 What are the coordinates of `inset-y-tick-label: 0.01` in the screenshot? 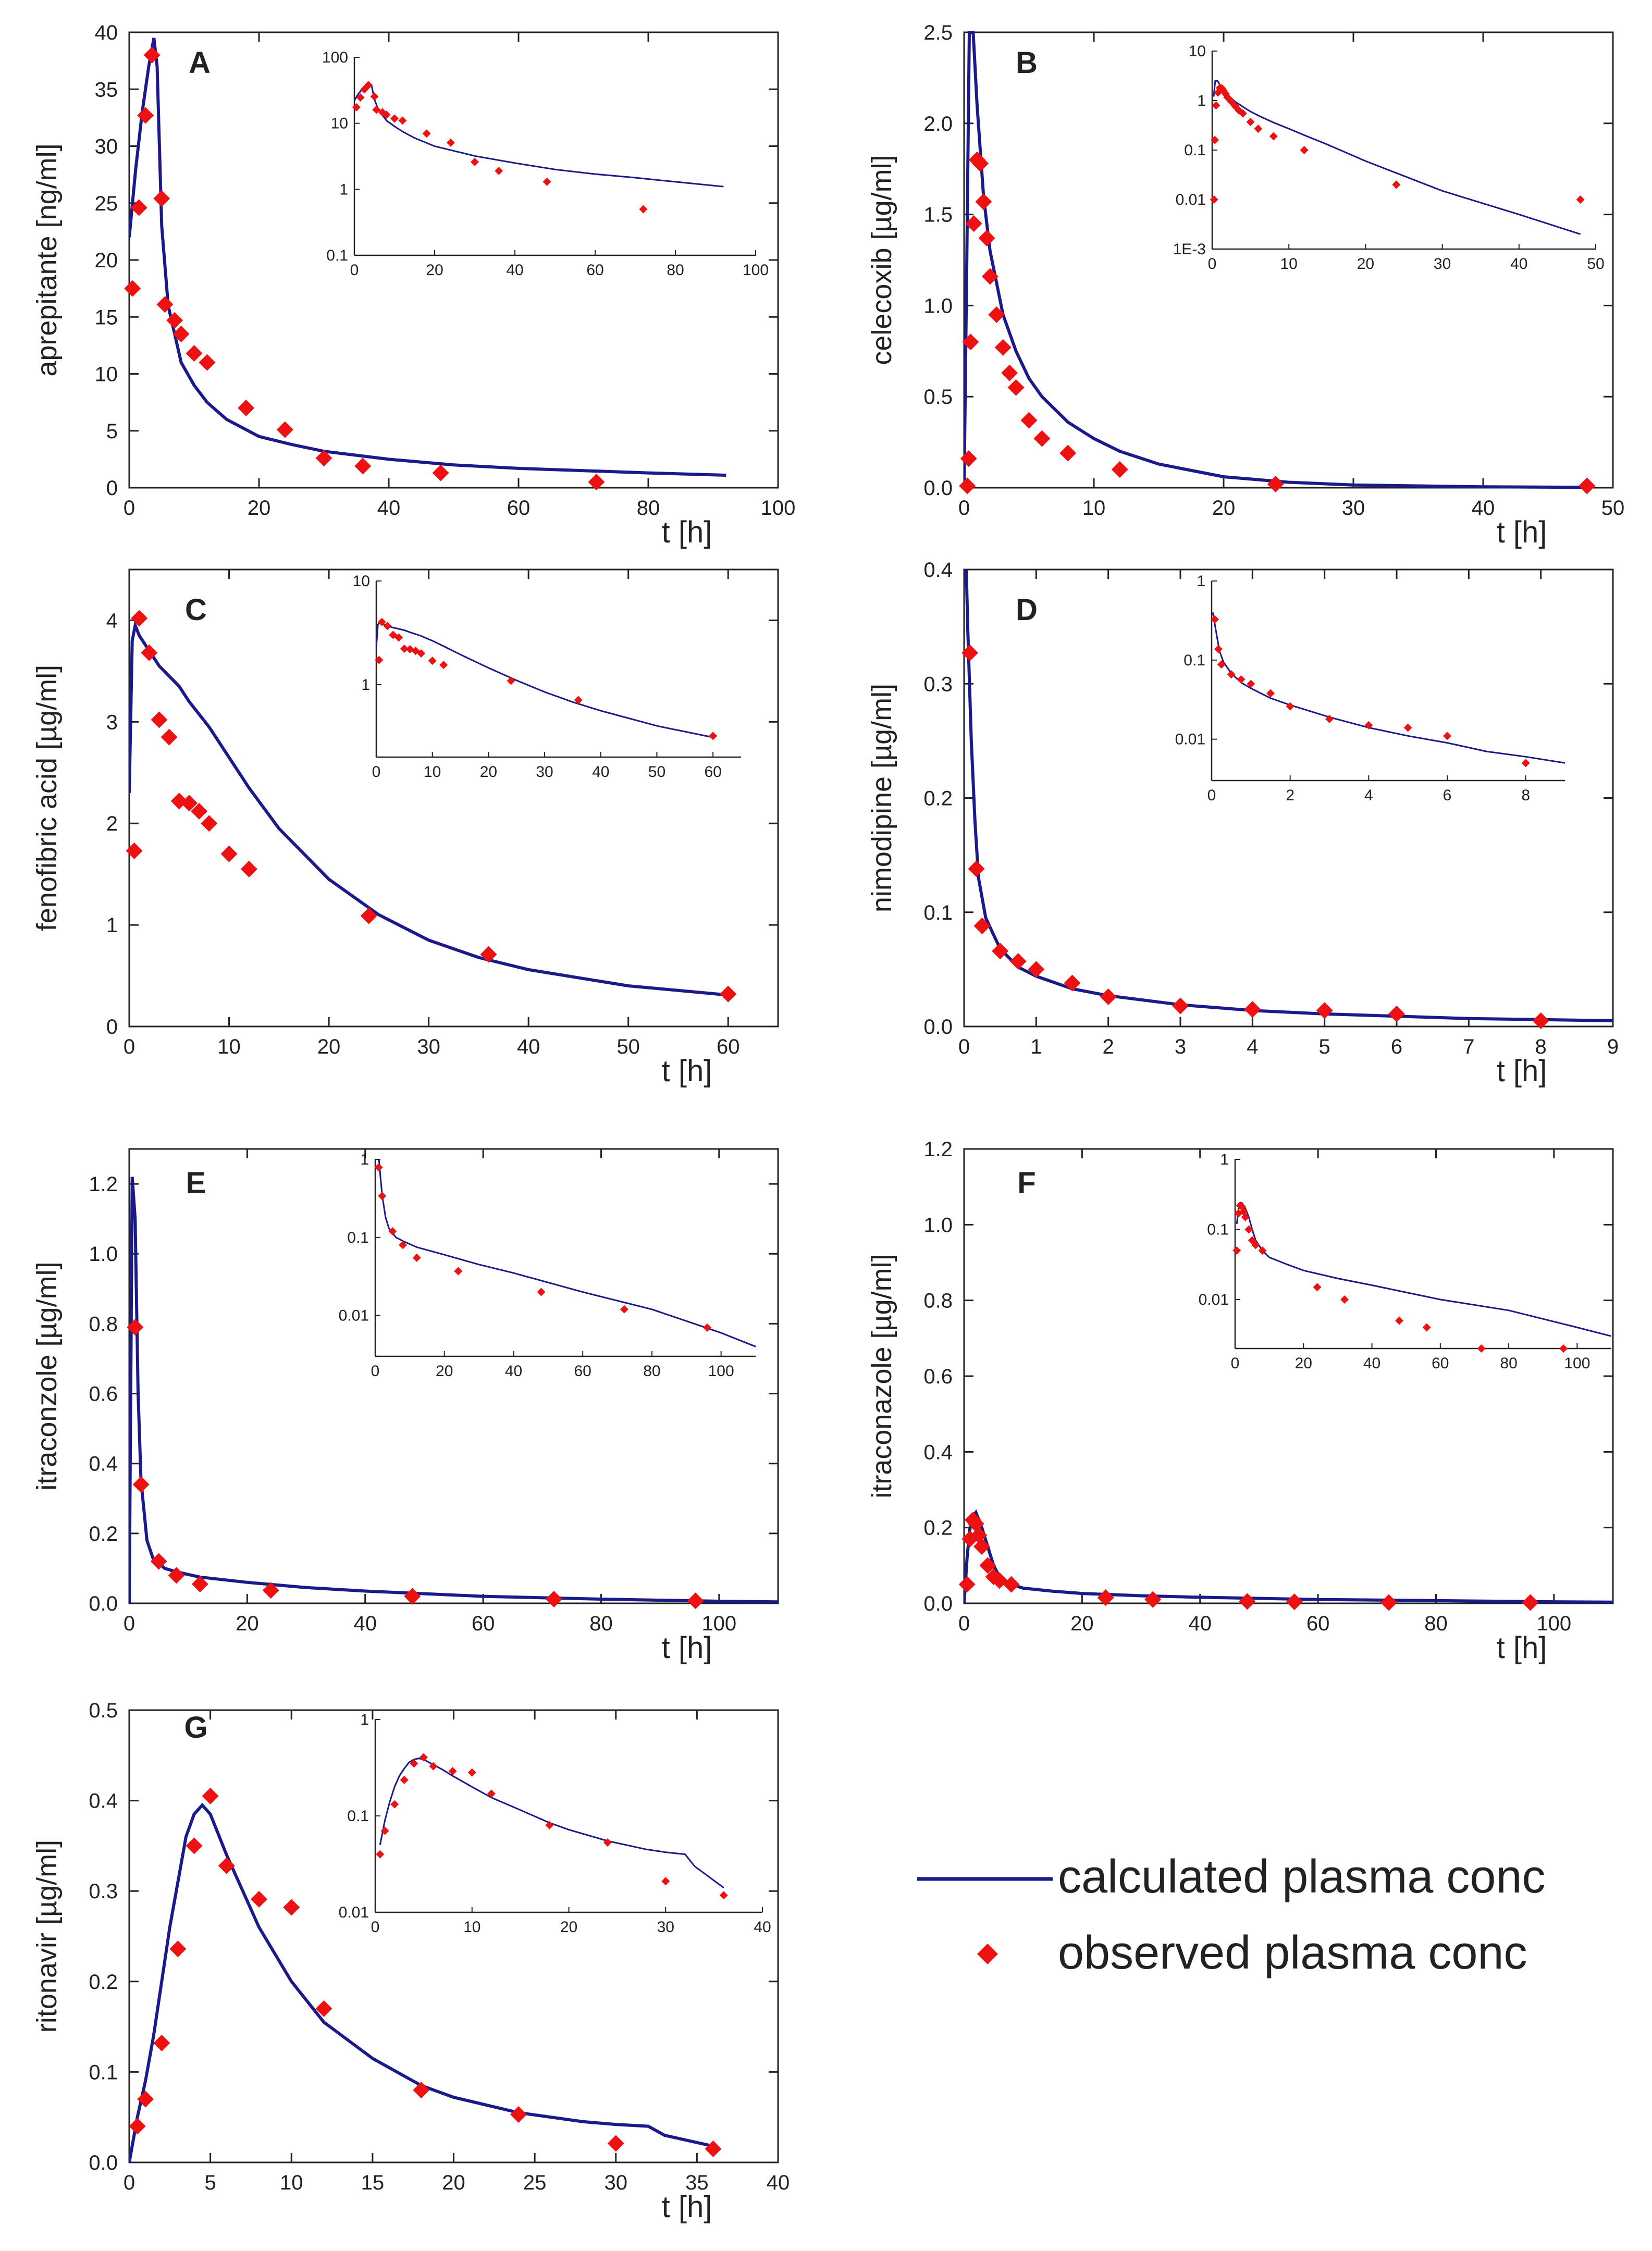 It's located at (354, 1912).